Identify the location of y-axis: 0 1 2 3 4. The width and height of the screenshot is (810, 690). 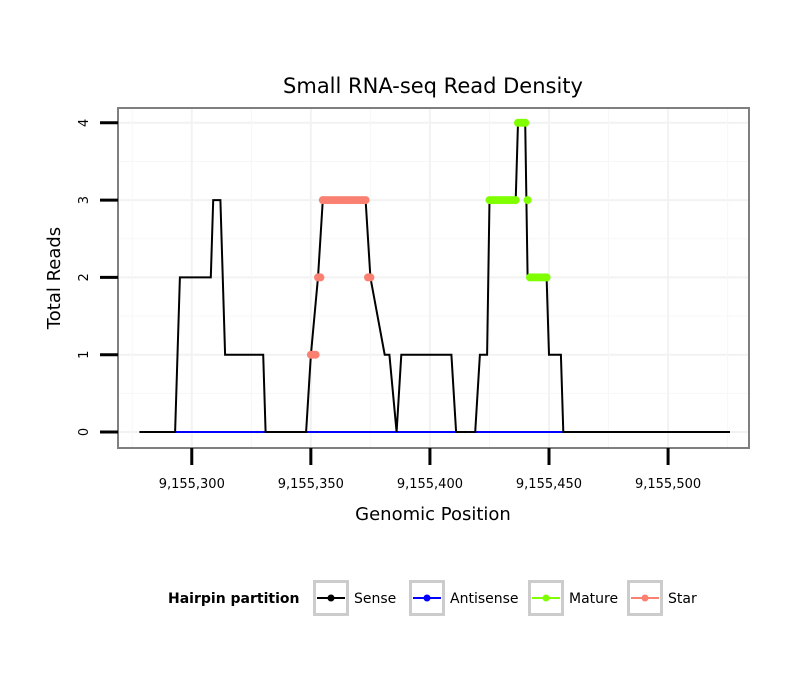
(97, 277).